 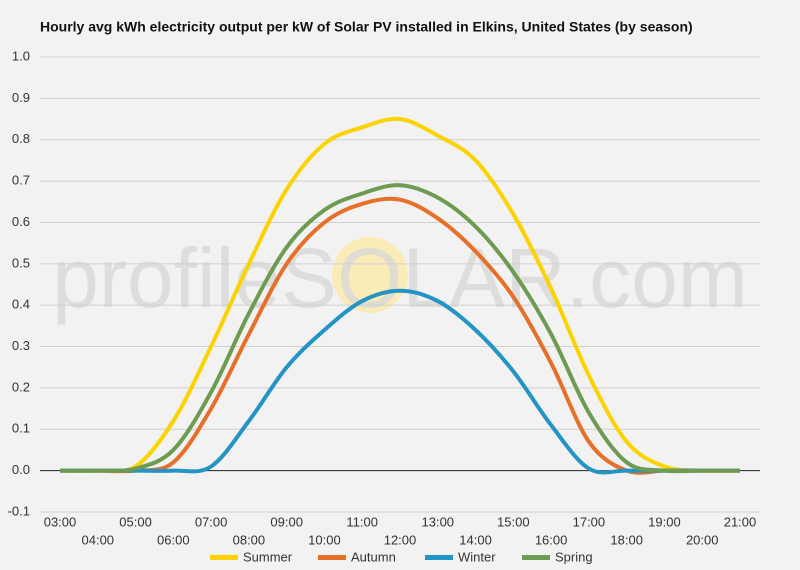 I want to click on x-tick-label: 09:00, so click(x=286, y=521).